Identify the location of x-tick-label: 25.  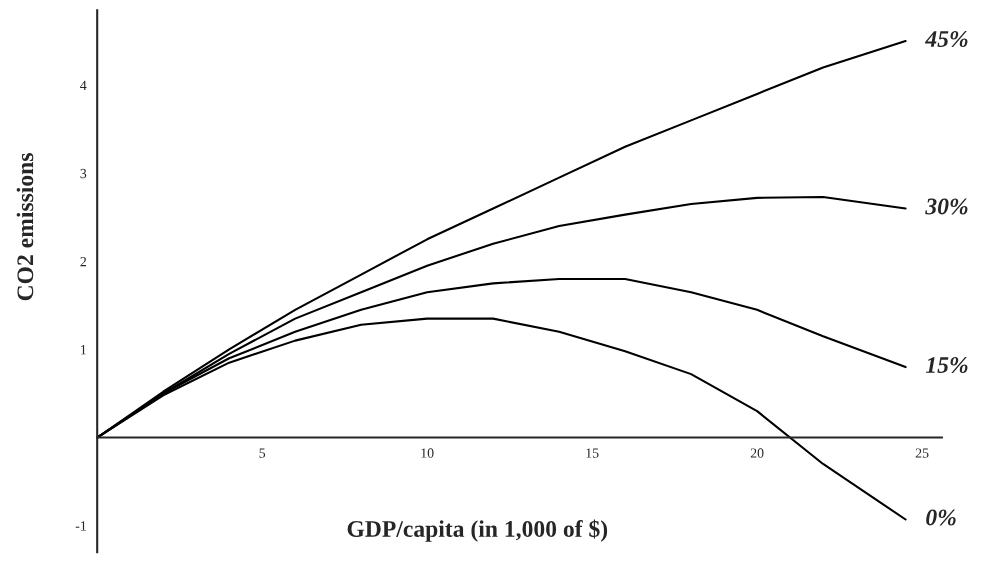
(922, 453).